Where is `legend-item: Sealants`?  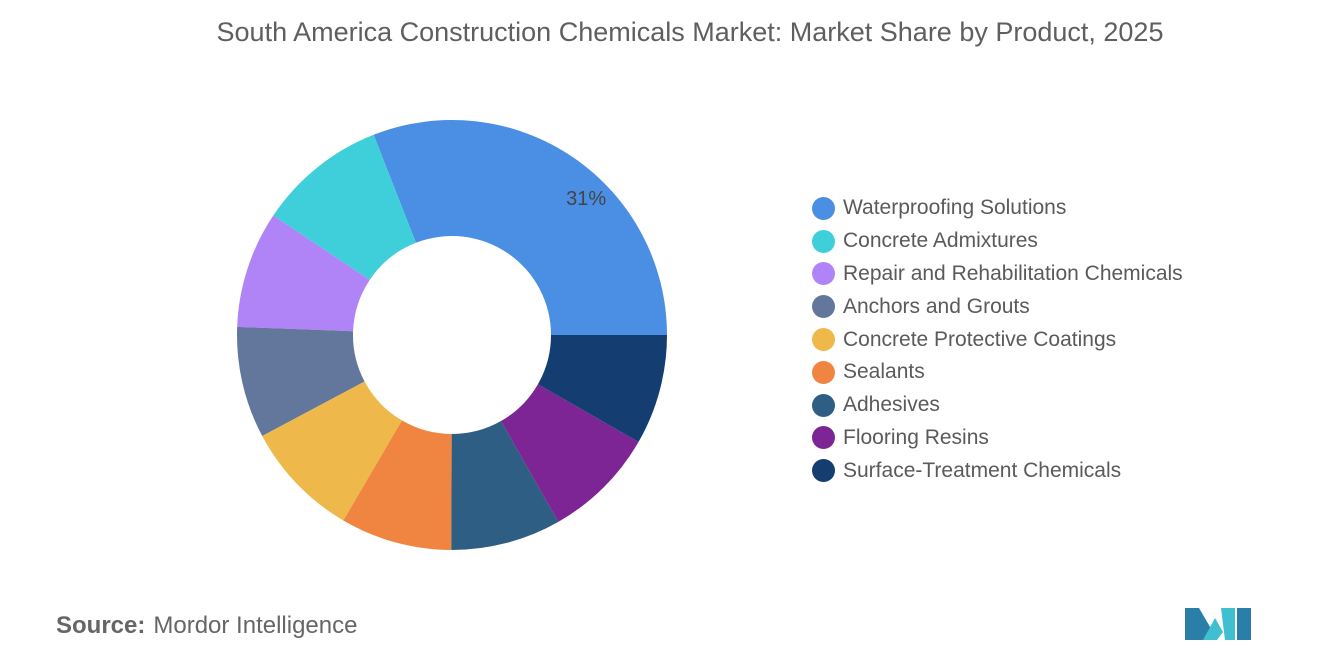 legend-item: Sealants is located at coordinates (997, 372).